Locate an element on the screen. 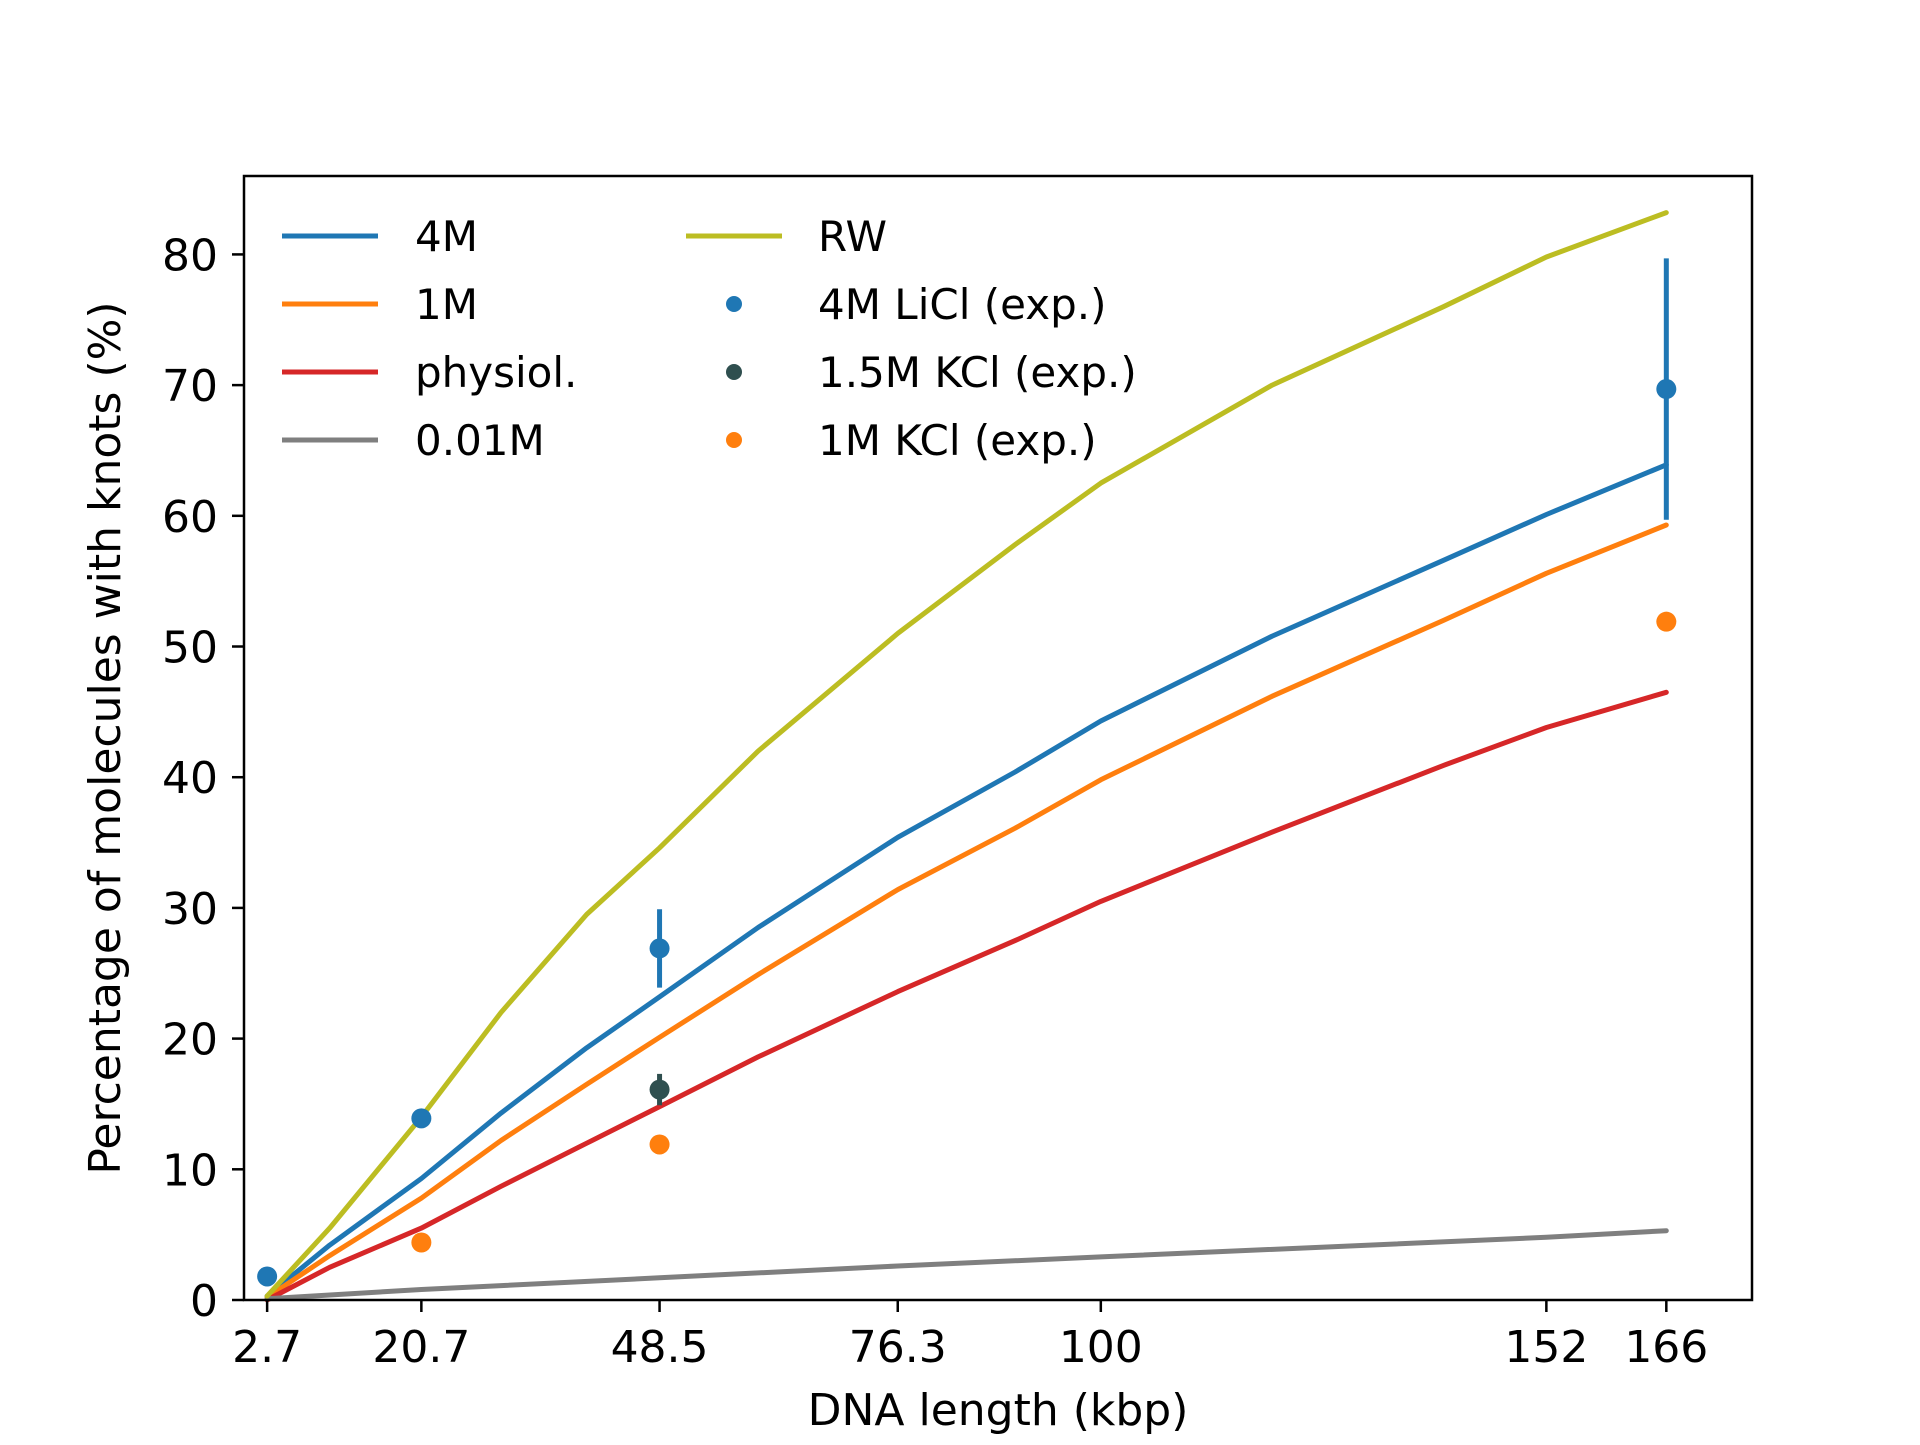  legend-entry-0-01m: 0.01M is located at coordinates (413, 440).